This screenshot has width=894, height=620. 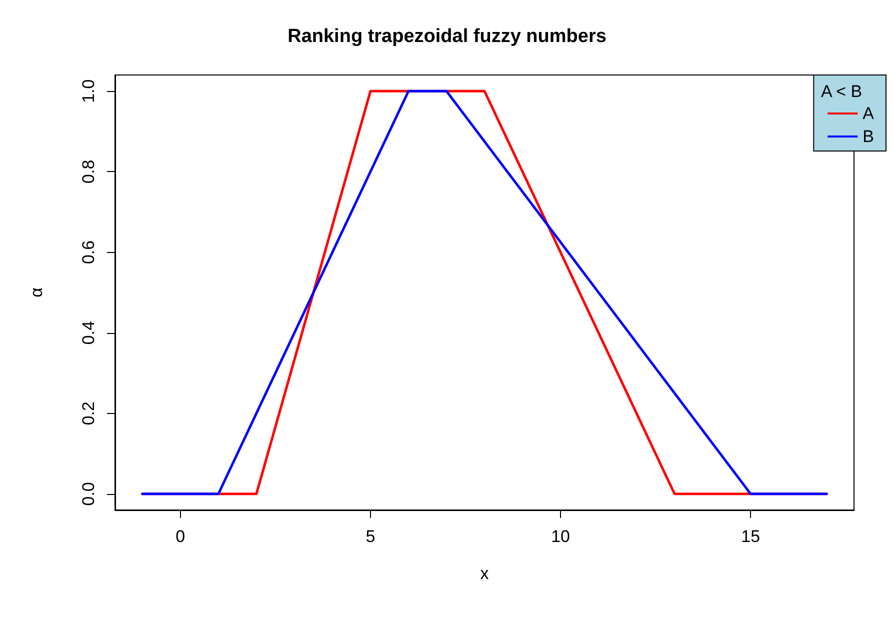 I want to click on x-tick-label: 15, so click(x=750, y=536).